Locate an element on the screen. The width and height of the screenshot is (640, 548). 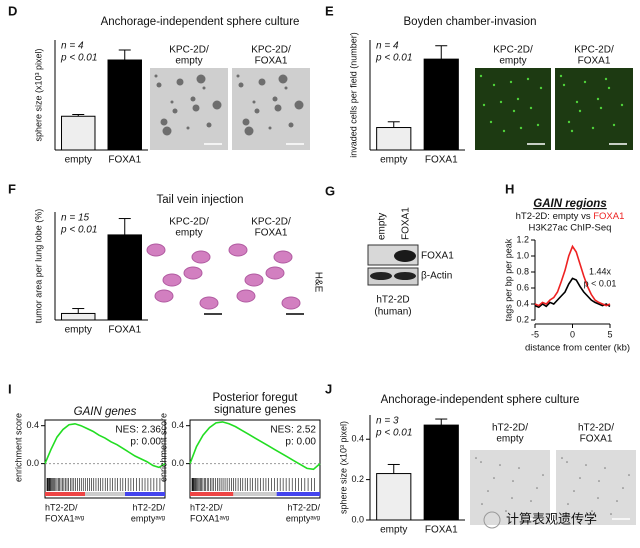
x-tick-label: -5 is located at coordinates (535, 334).